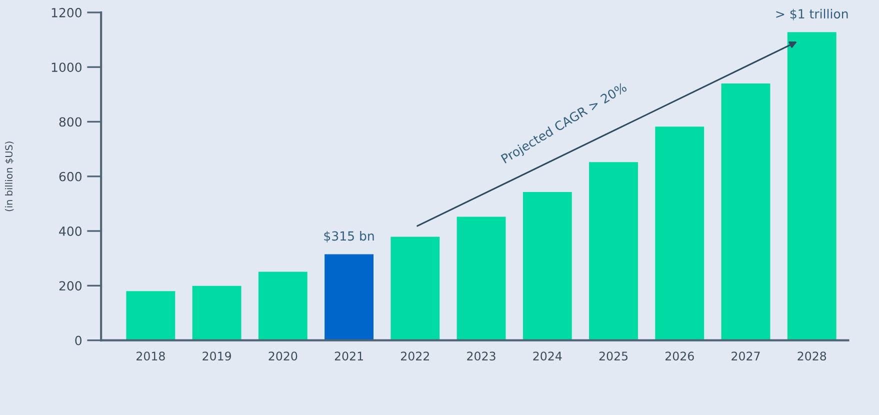  Describe the element at coordinates (67, 13) in the screenshot. I see `y-tick-label: 1200` at that location.